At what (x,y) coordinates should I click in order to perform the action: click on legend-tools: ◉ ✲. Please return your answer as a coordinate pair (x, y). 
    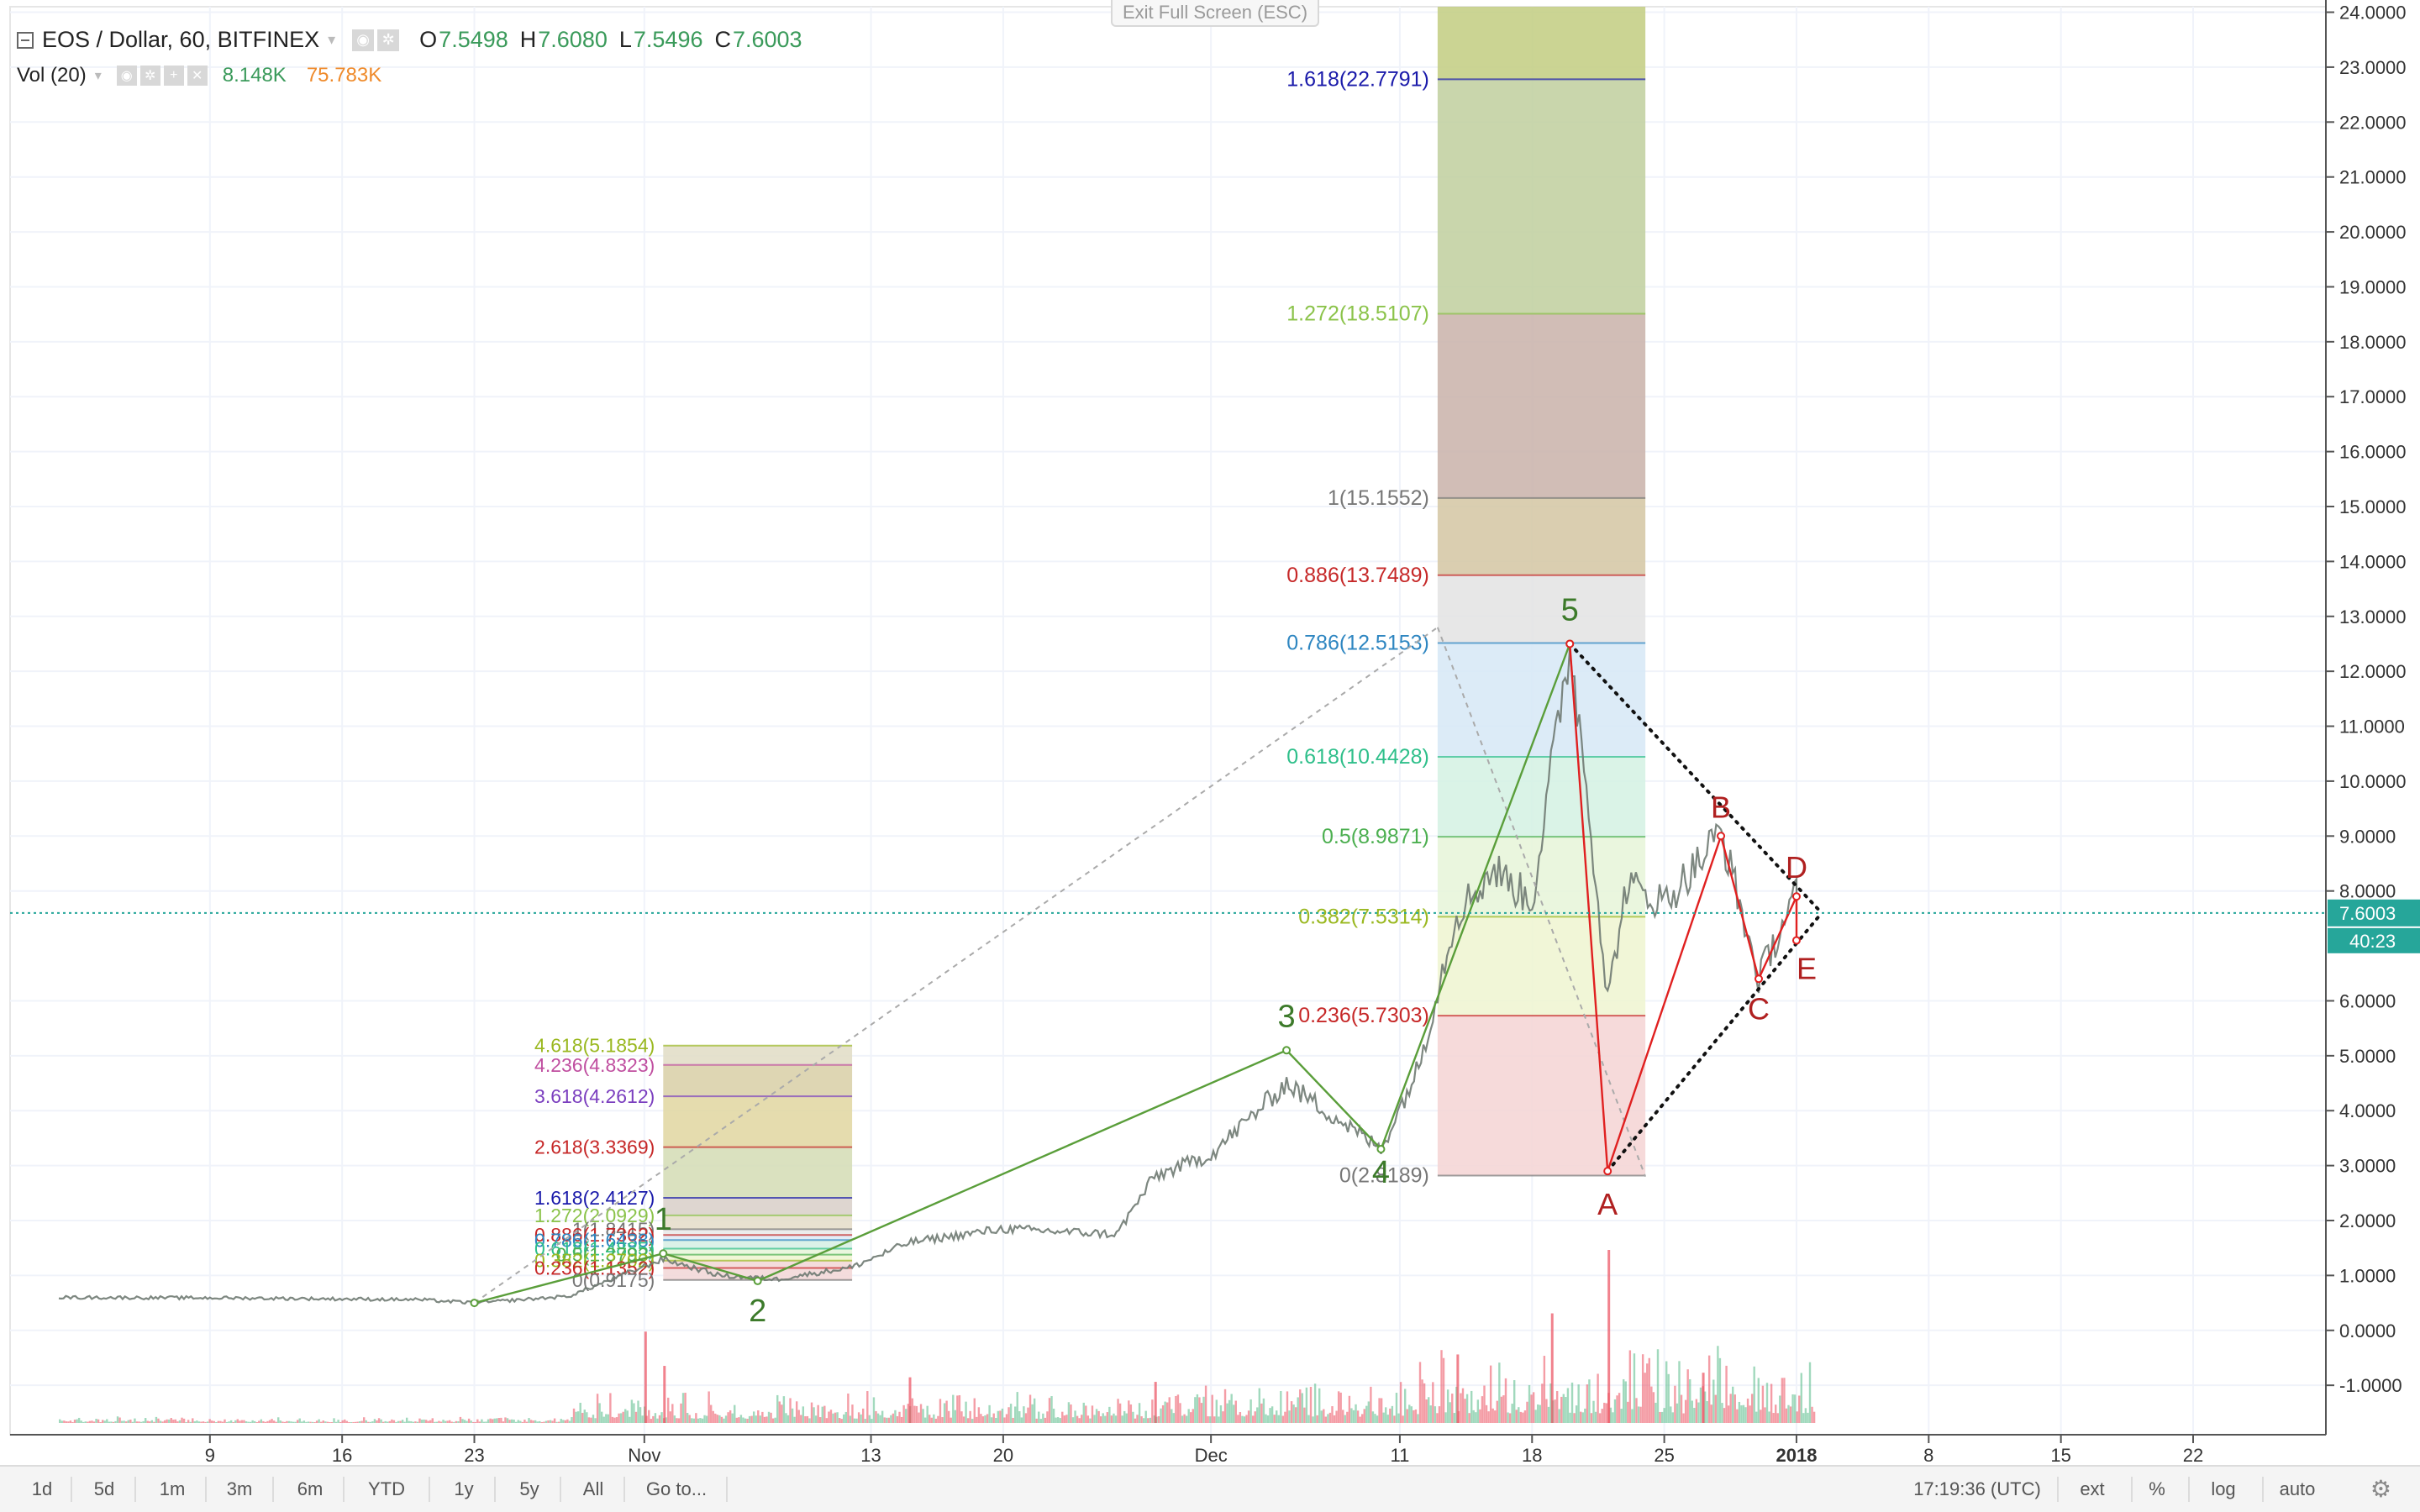
    Looking at the image, I should click on (376, 40).